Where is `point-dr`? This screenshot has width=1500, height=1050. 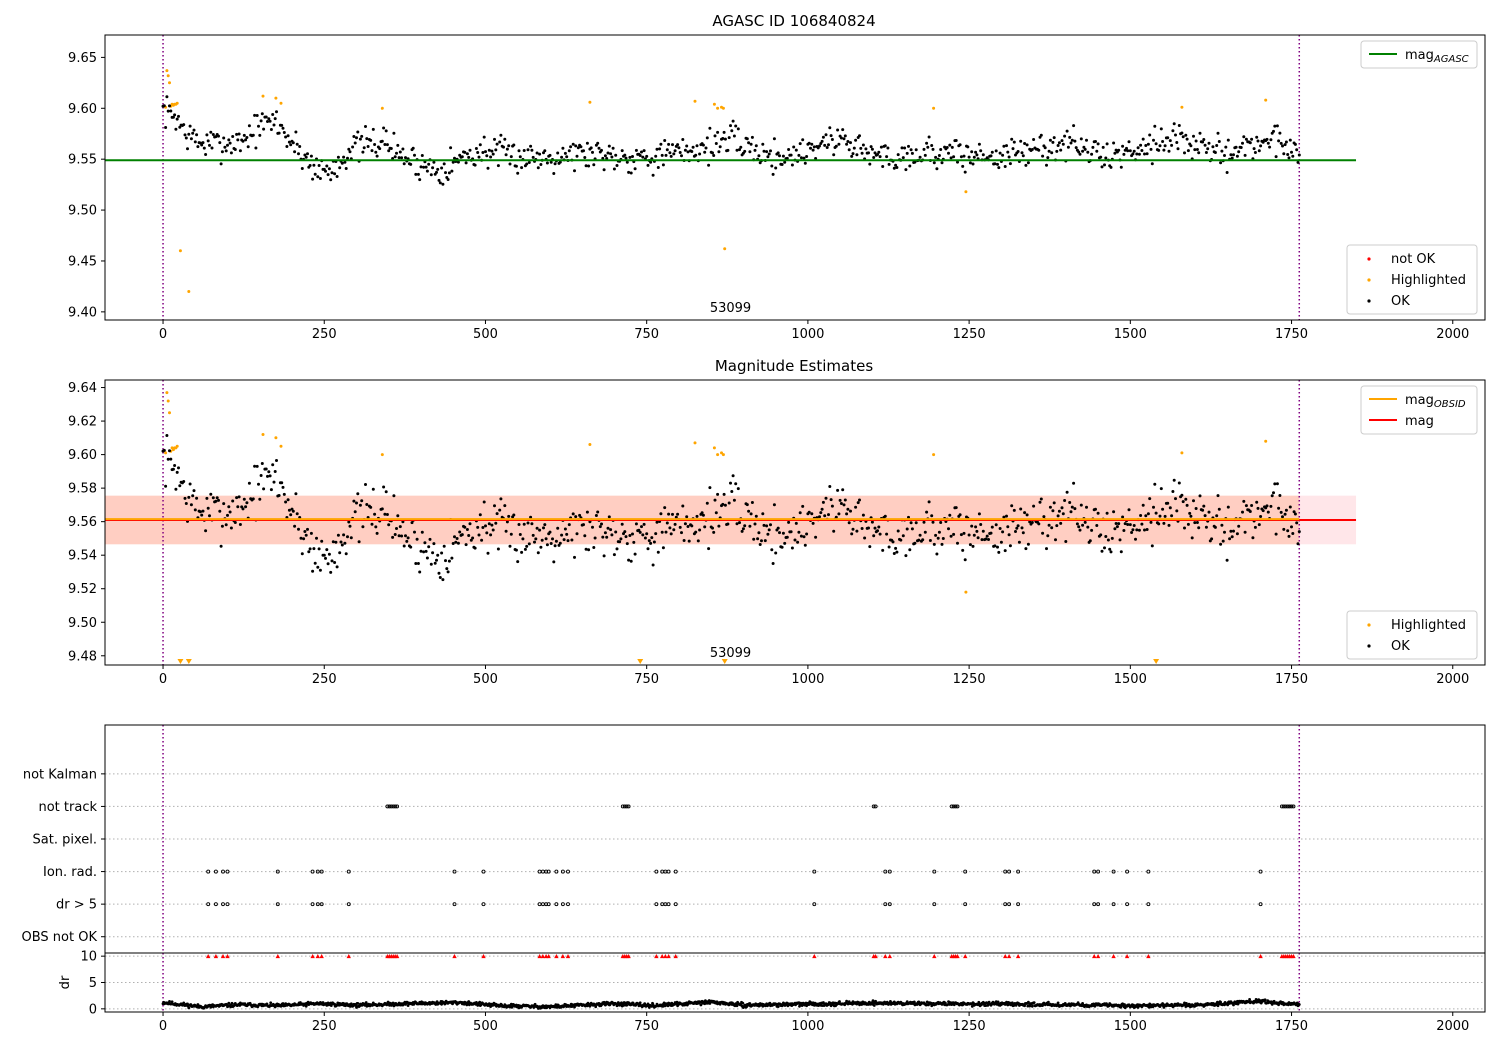 point-dr is located at coordinates (1124, 1004).